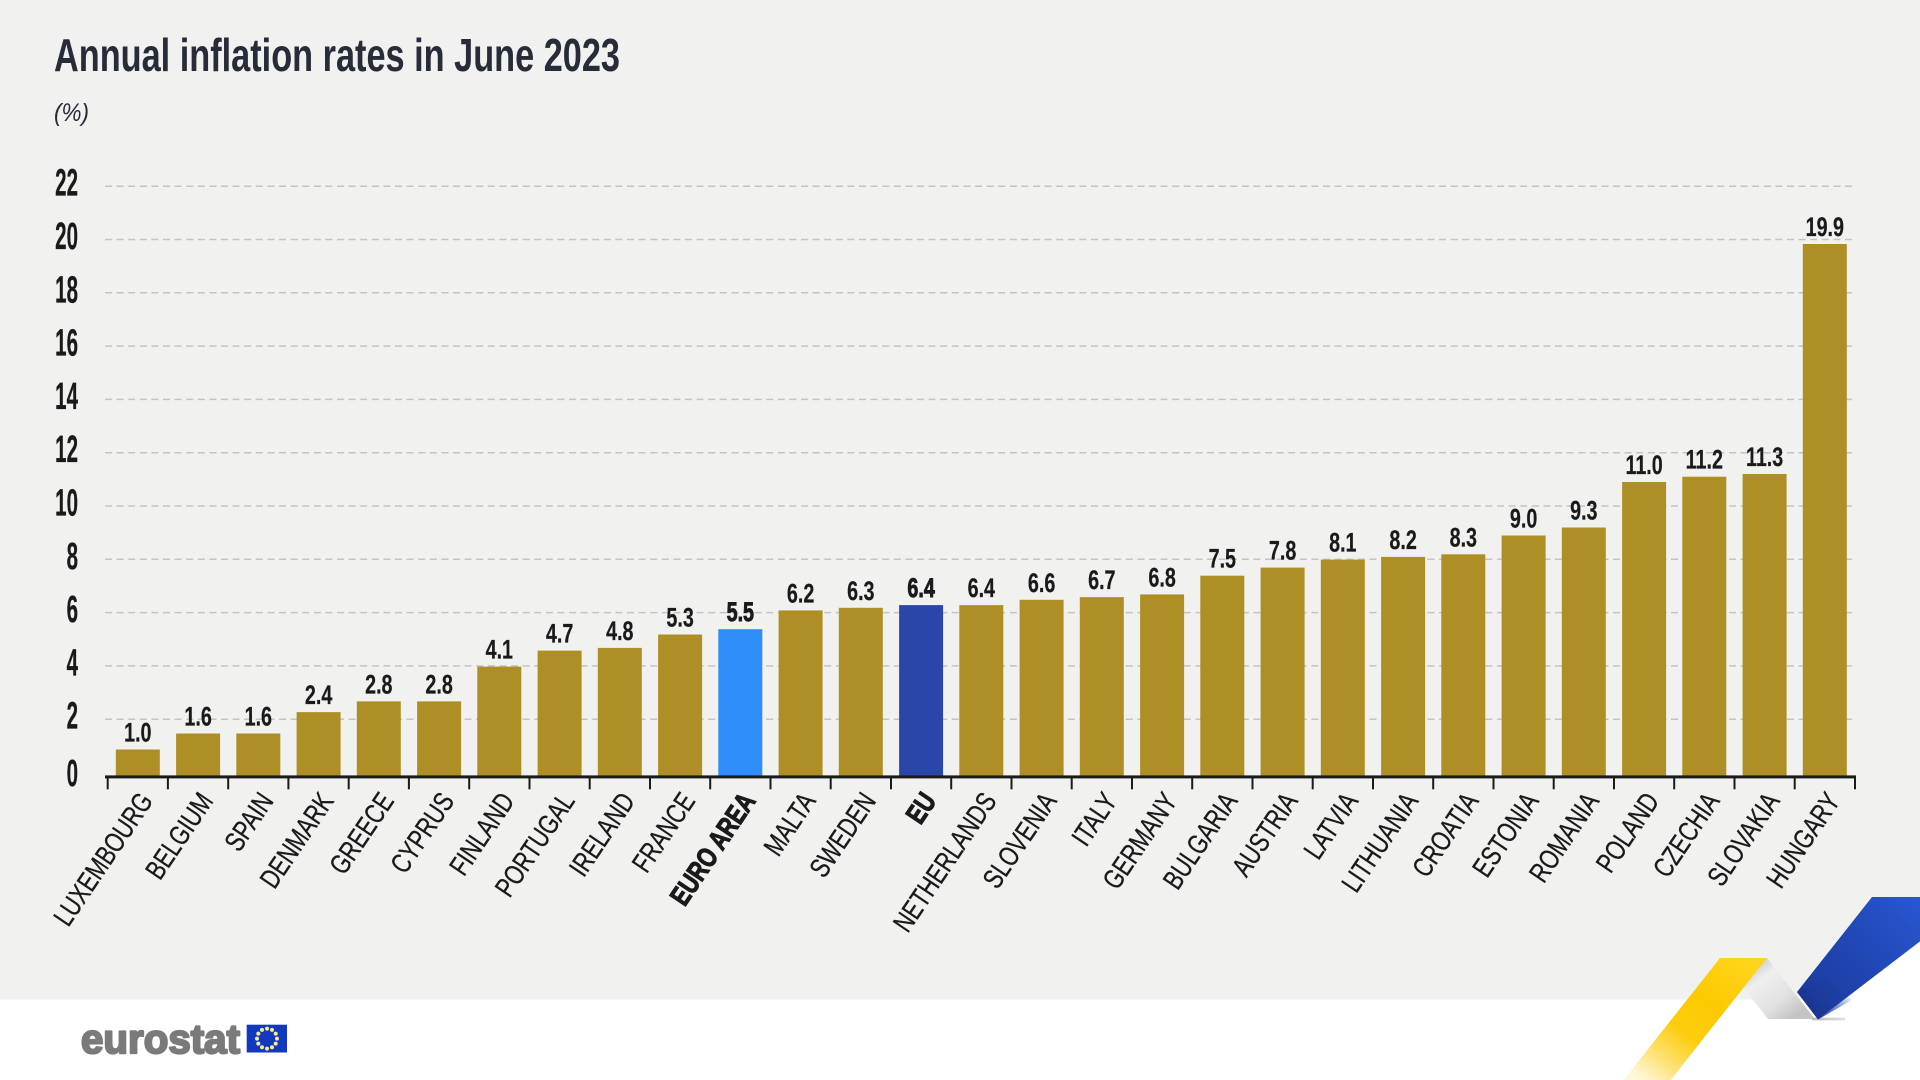 This screenshot has height=1080, width=1920. Describe the element at coordinates (66, 236) in the screenshot. I see `svg-text: 20` at that location.